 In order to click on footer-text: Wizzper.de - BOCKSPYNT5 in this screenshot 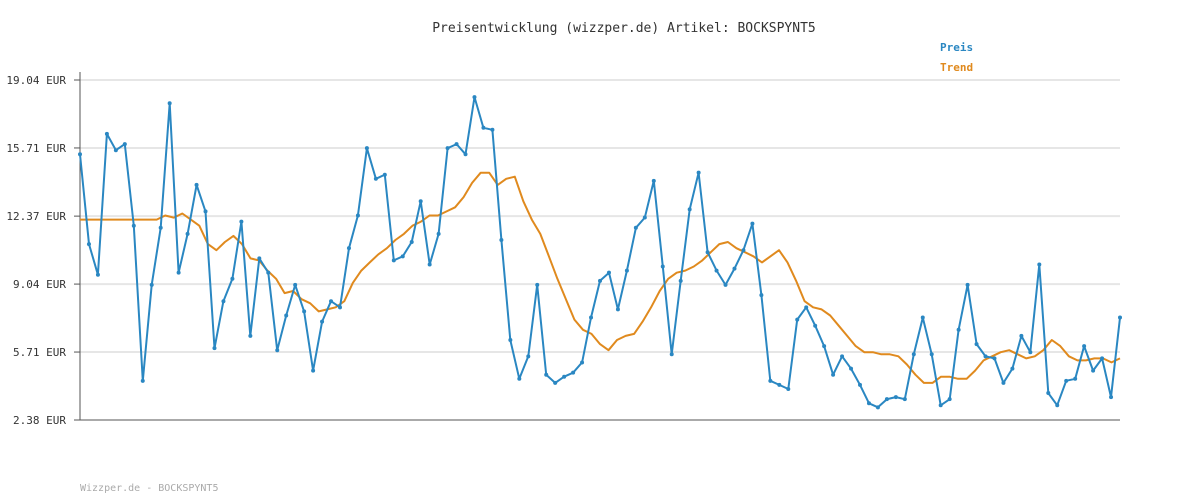, I will do `click(149, 488)`.